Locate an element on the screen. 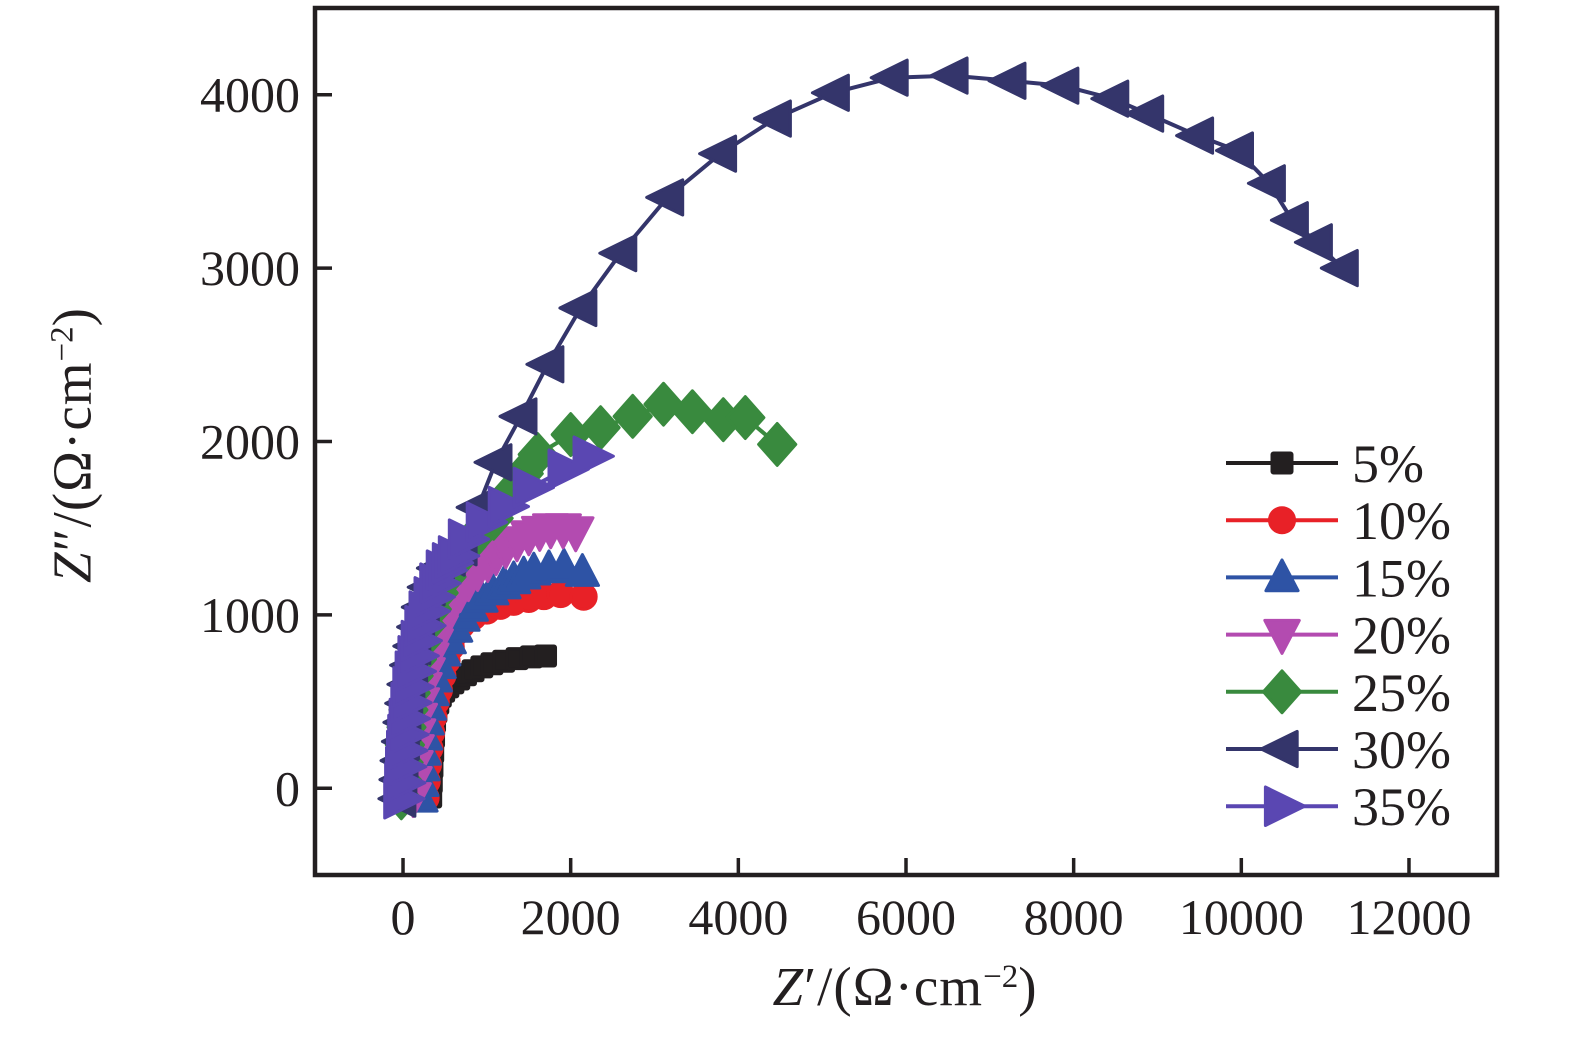  legend-item-35pct-label: 35% is located at coordinates (1401, 807).